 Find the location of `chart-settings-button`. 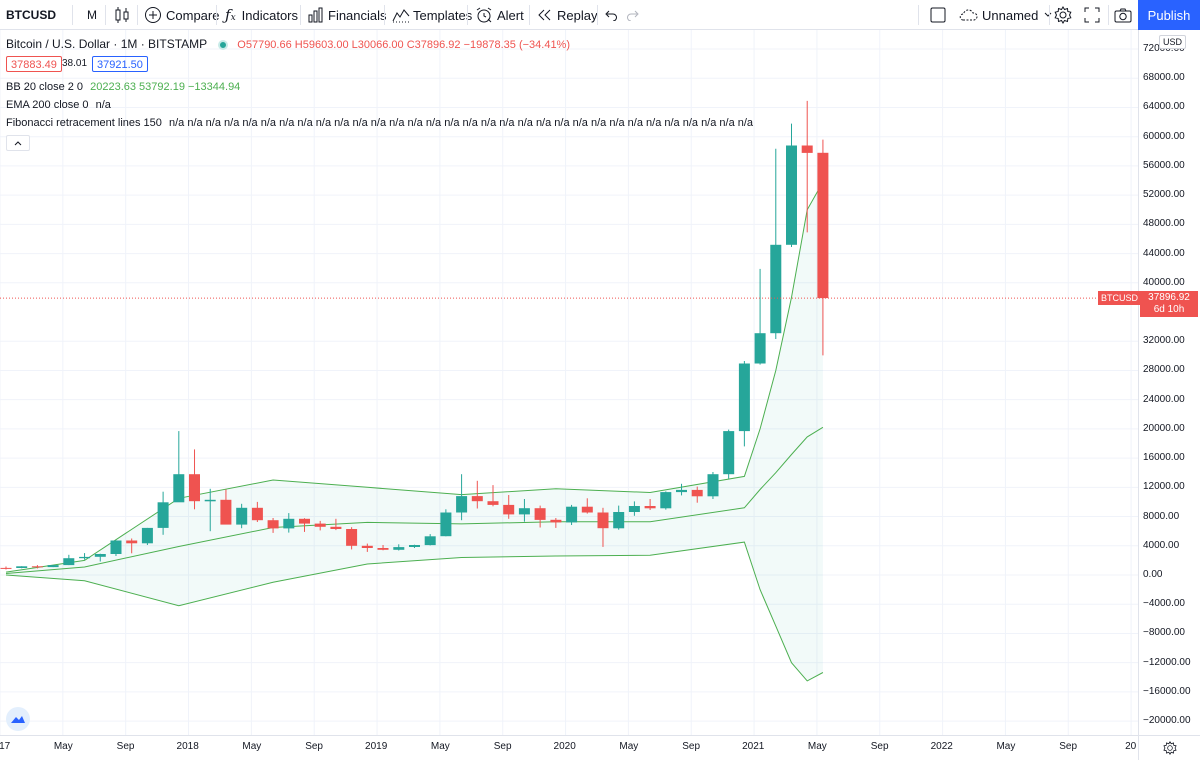

chart-settings-button is located at coordinates (1169, 747).